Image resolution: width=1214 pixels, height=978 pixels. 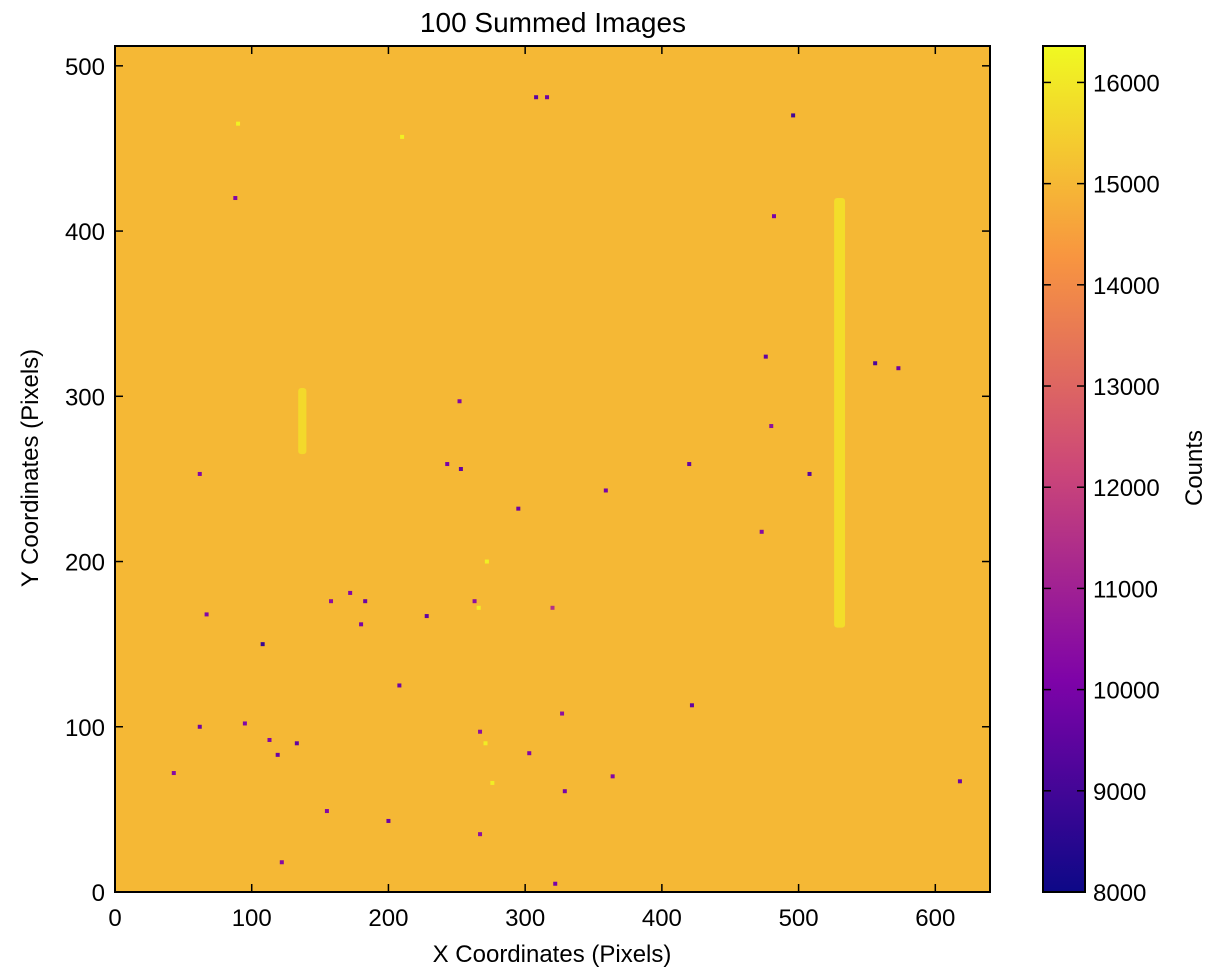 What do you see at coordinates (85, 563) in the screenshot?
I see `y-tick-label: 200` at bounding box center [85, 563].